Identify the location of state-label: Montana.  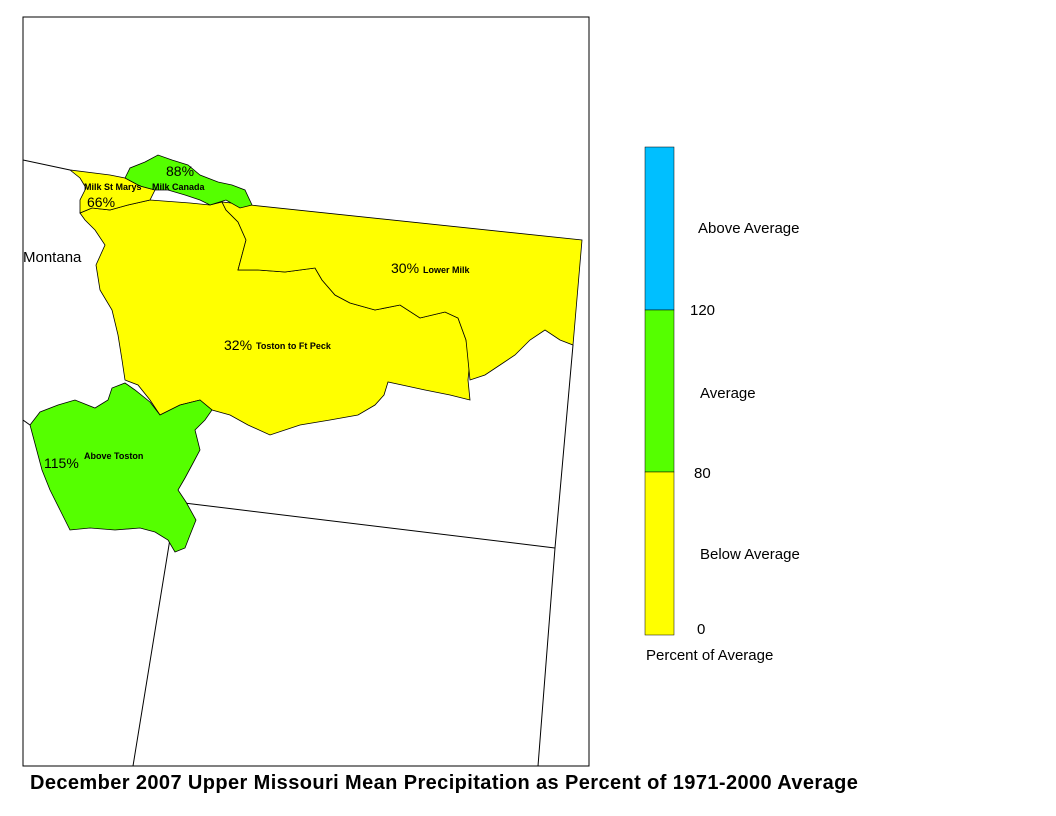
(52, 257).